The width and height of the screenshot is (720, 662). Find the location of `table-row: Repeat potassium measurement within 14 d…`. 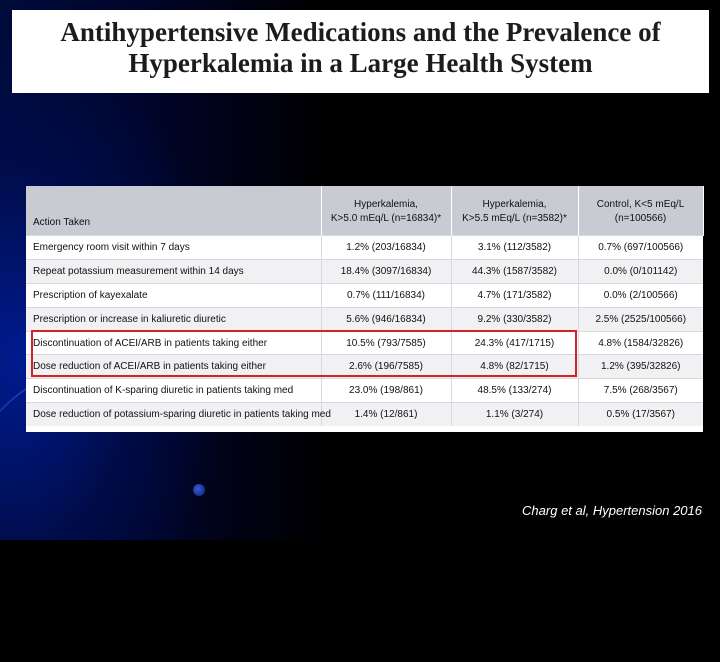

table-row: Repeat potassium measurement within 14 d… is located at coordinates (364, 271).